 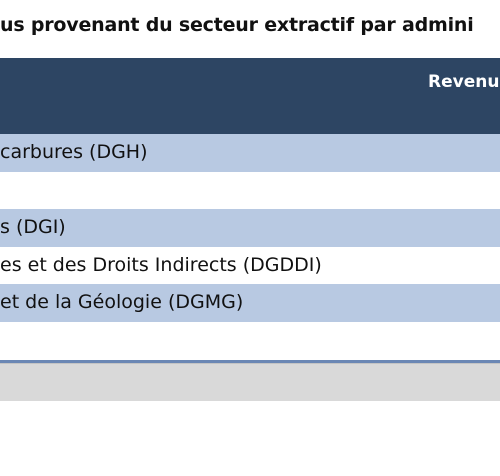 I want to click on table-row: carbures (DGH), so click(x=250, y=153).